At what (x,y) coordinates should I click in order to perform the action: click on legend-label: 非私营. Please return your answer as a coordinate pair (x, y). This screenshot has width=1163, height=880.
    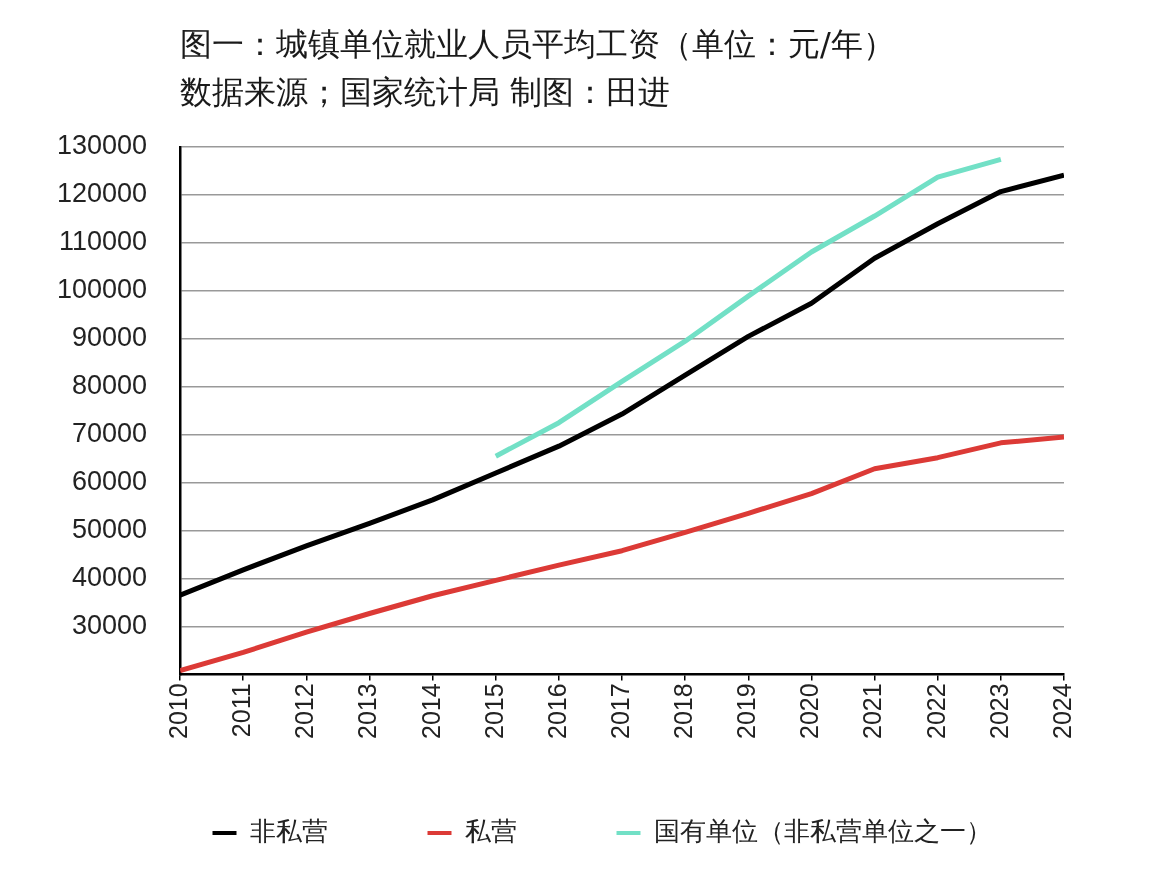
    Looking at the image, I should click on (288, 830).